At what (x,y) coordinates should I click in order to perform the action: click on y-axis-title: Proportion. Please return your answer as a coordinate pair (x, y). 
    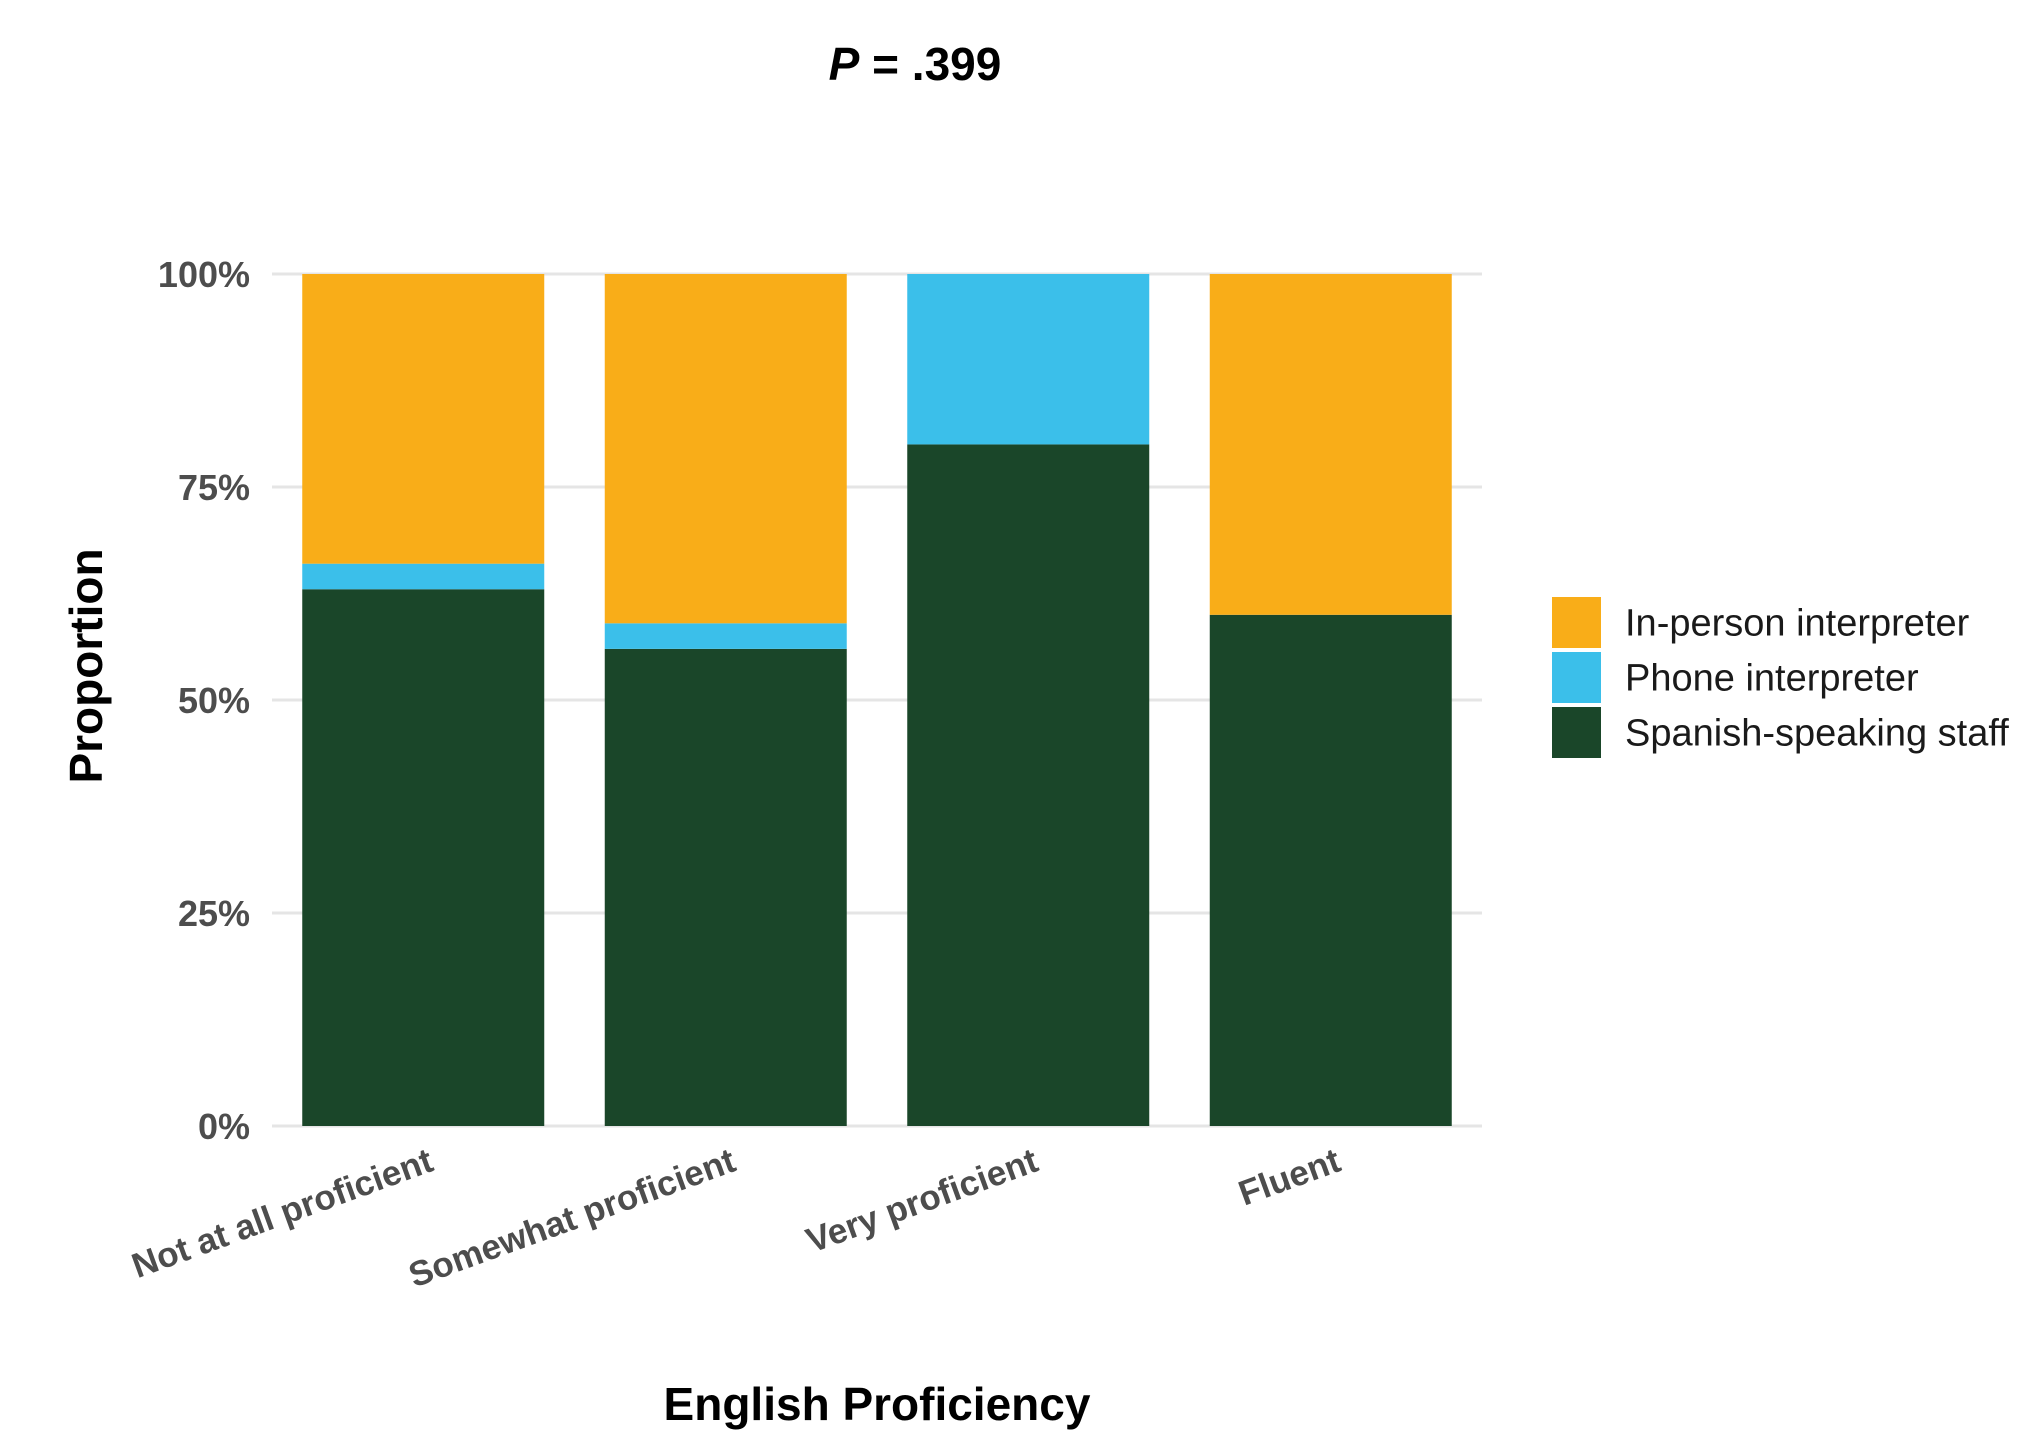
    Looking at the image, I should click on (86, 665).